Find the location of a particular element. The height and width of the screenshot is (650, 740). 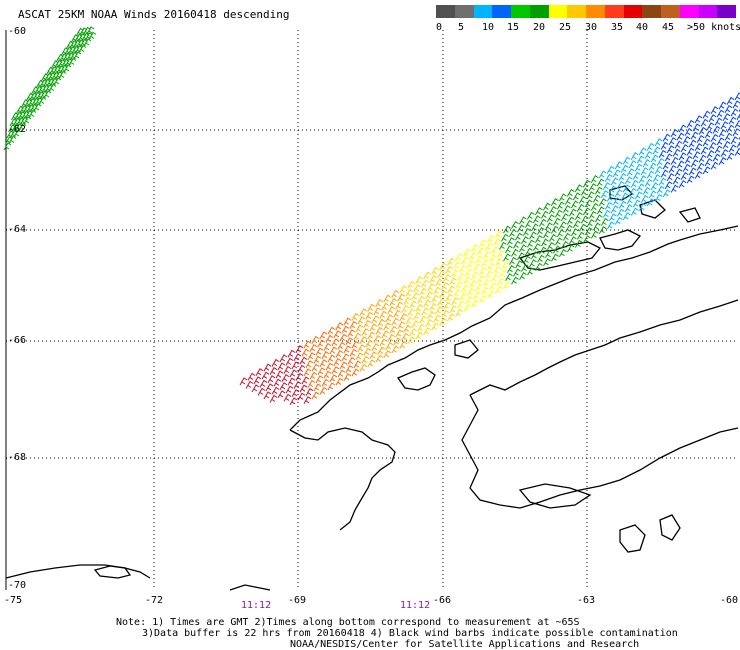

legend-label: 10 is located at coordinates (488, 27).